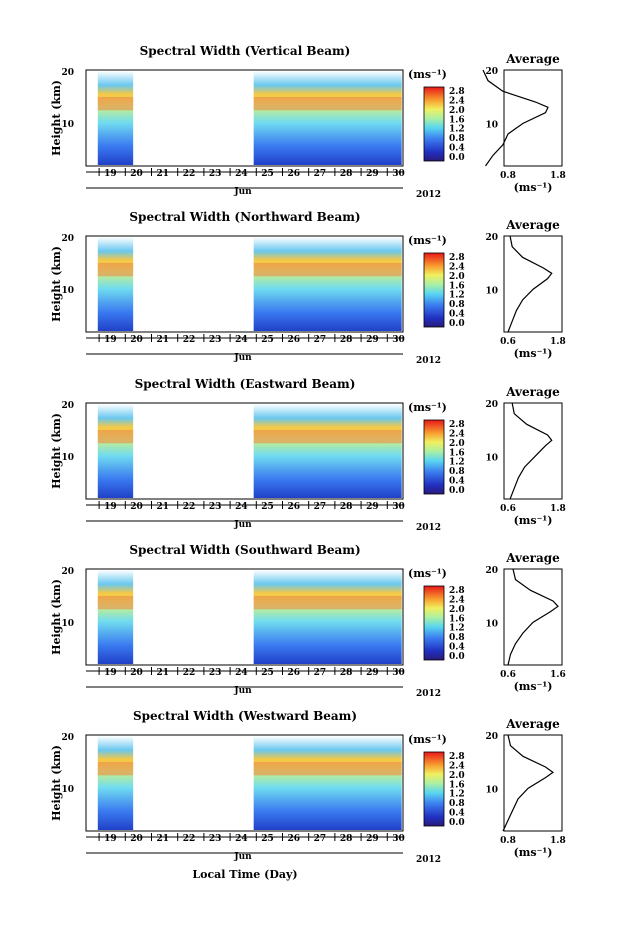 The width and height of the screenshot is (622, 935). Describe the element at coordinates (56, 451) in the screenshot. I see `y-axis-label: Height (km)` at that location.